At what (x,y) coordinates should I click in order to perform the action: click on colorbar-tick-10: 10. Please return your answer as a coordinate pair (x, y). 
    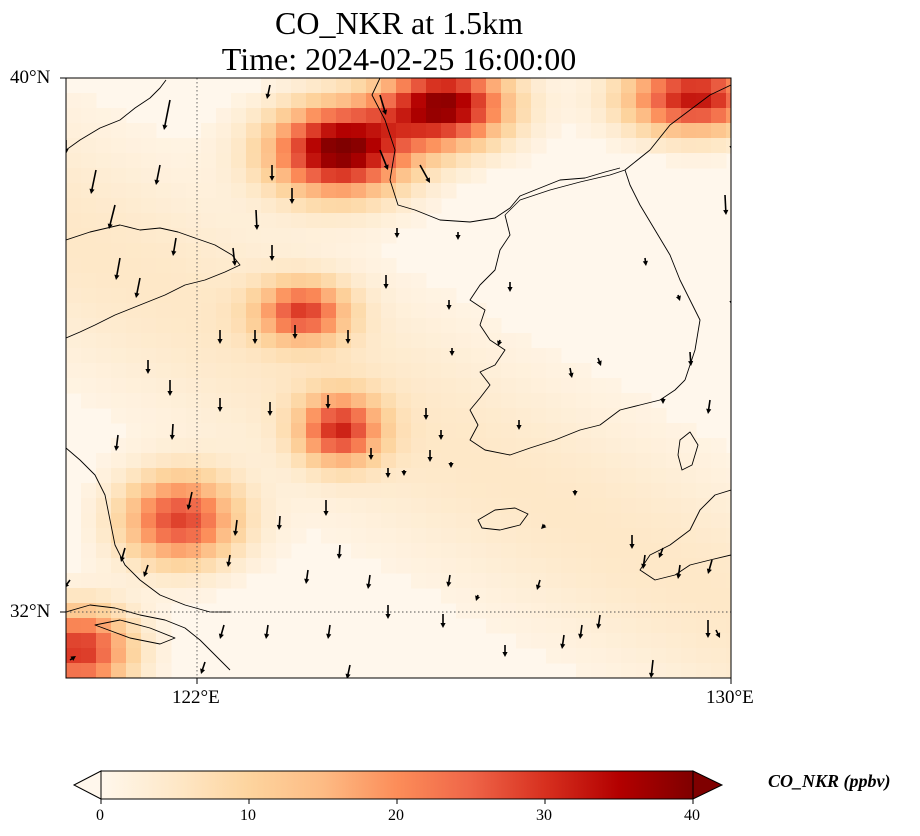
    Looking at the image, I should click on (248, 815).